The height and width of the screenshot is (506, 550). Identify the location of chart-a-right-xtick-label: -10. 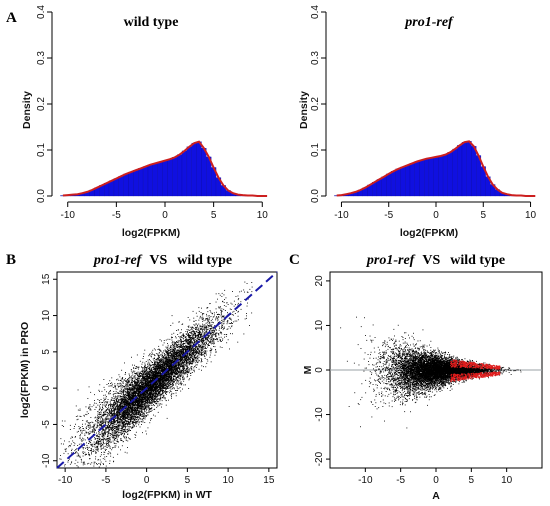
(341, 215).